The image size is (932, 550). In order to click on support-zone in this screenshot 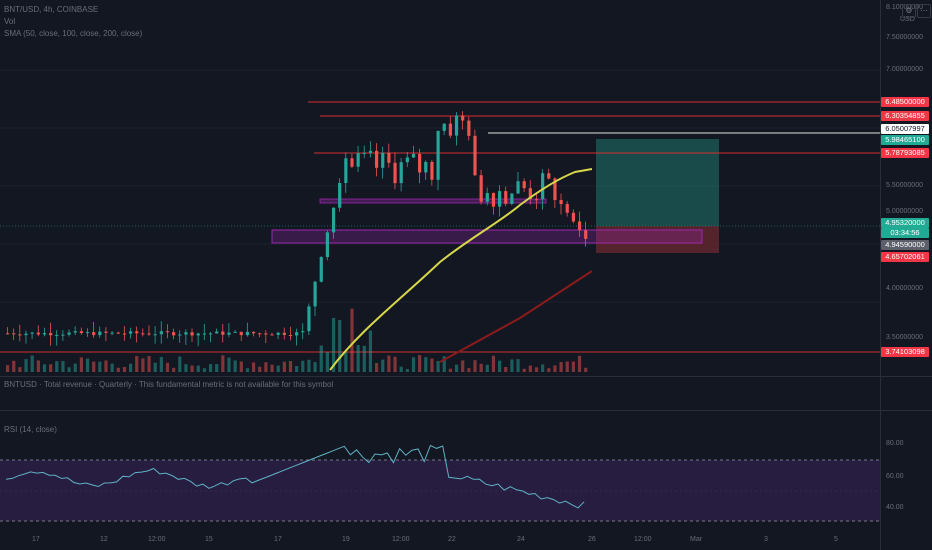, I will do `click(487, 236)`.